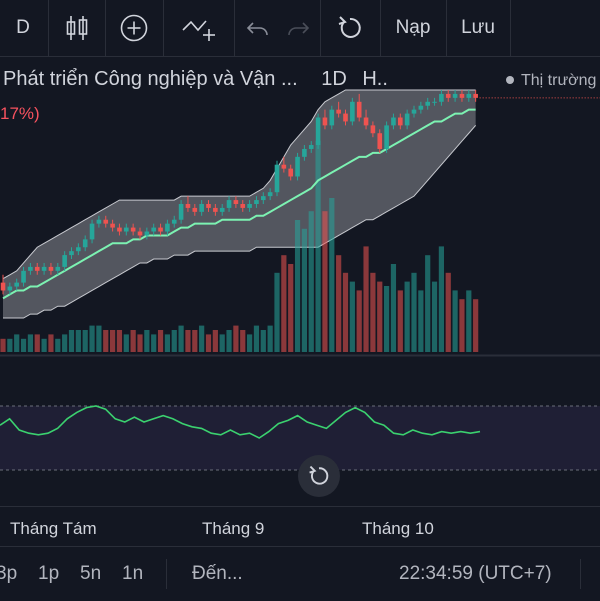 The image size is (600, 601). I want to click on interval-button: D, so click(23, 28).